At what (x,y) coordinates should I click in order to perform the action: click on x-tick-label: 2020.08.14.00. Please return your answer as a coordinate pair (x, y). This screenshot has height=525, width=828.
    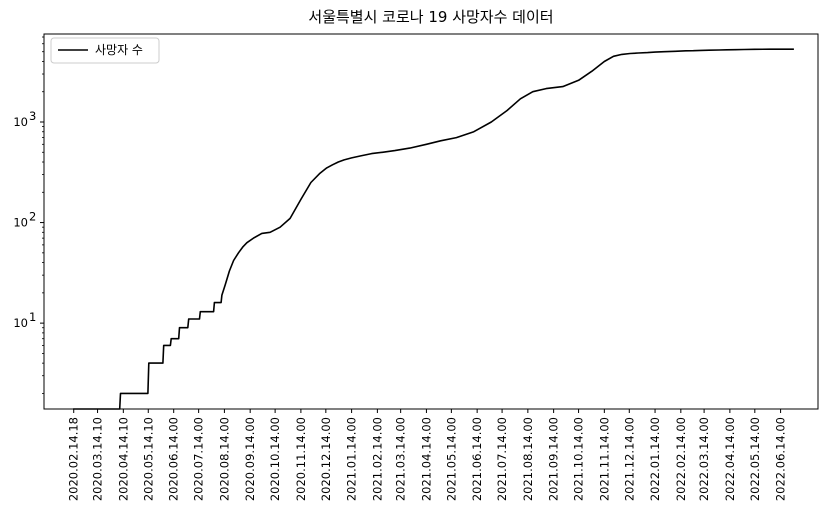
    Looking at the image, I should click on (224, 459).